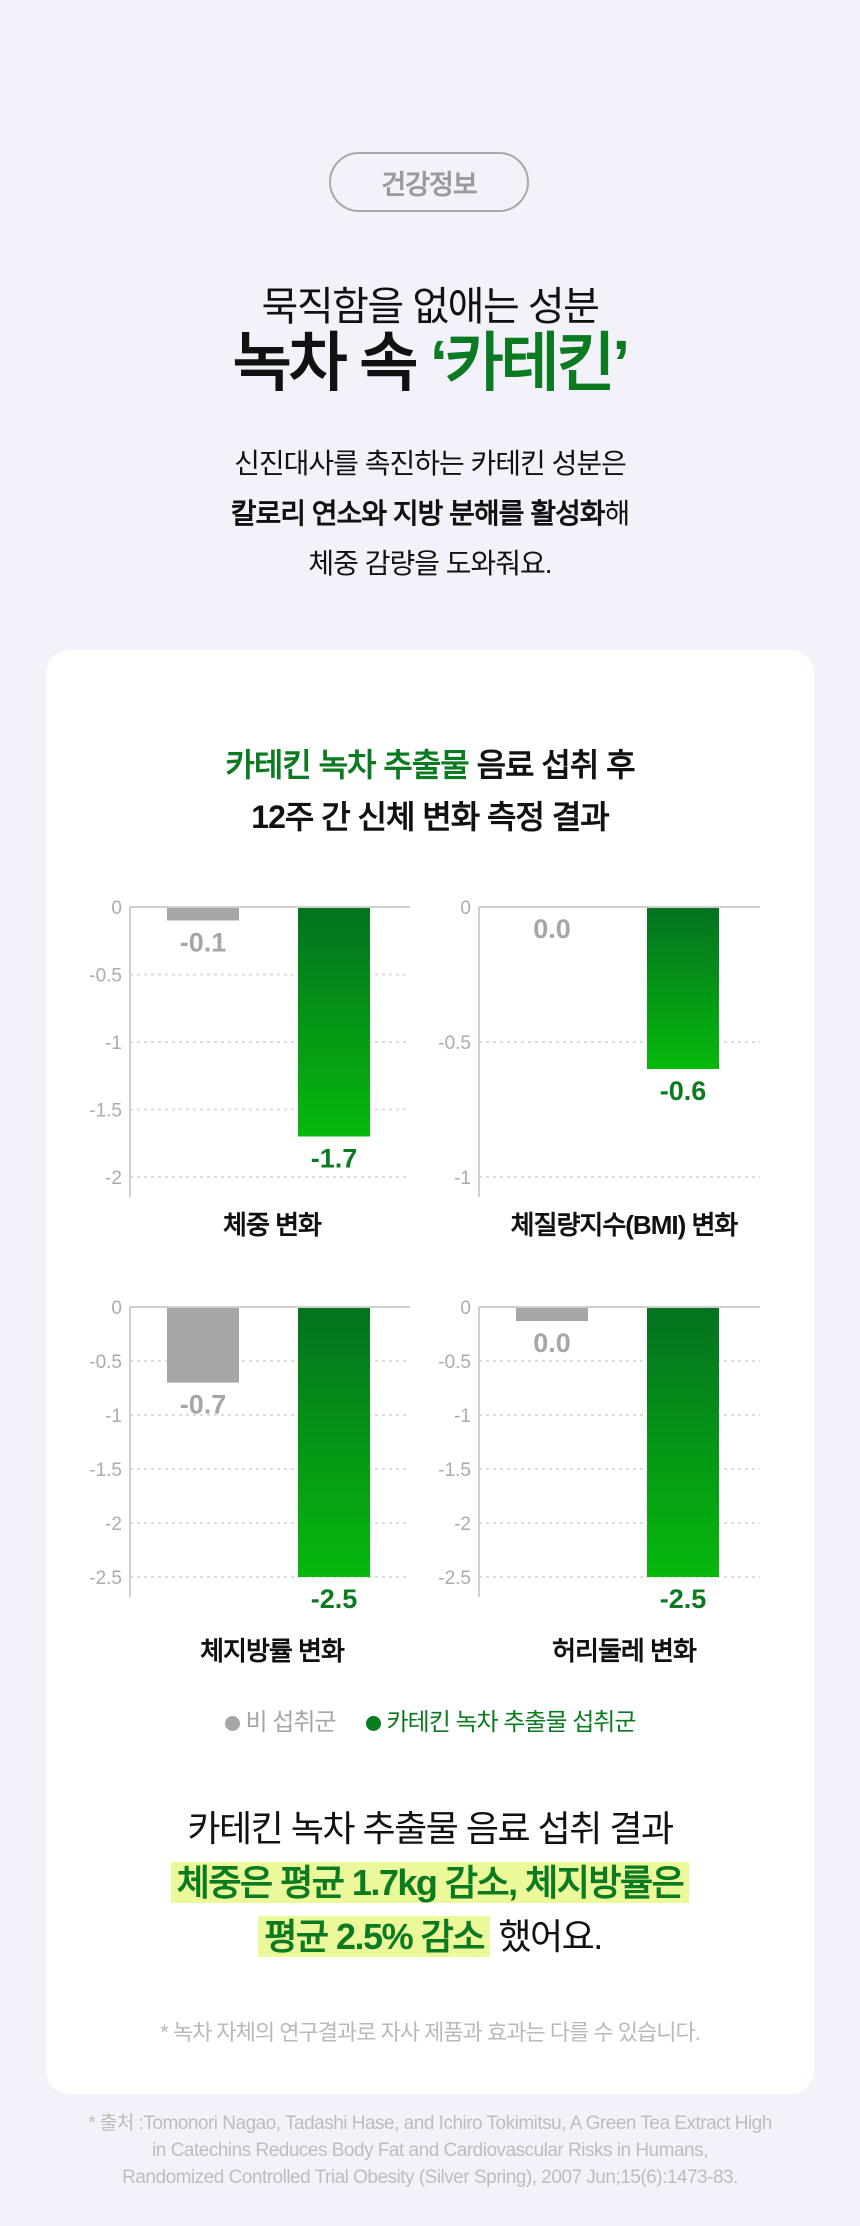  Describe the element at coordinates (232, 1724) in the screenshot. I see `legend-dot-gray-icon` at that location.